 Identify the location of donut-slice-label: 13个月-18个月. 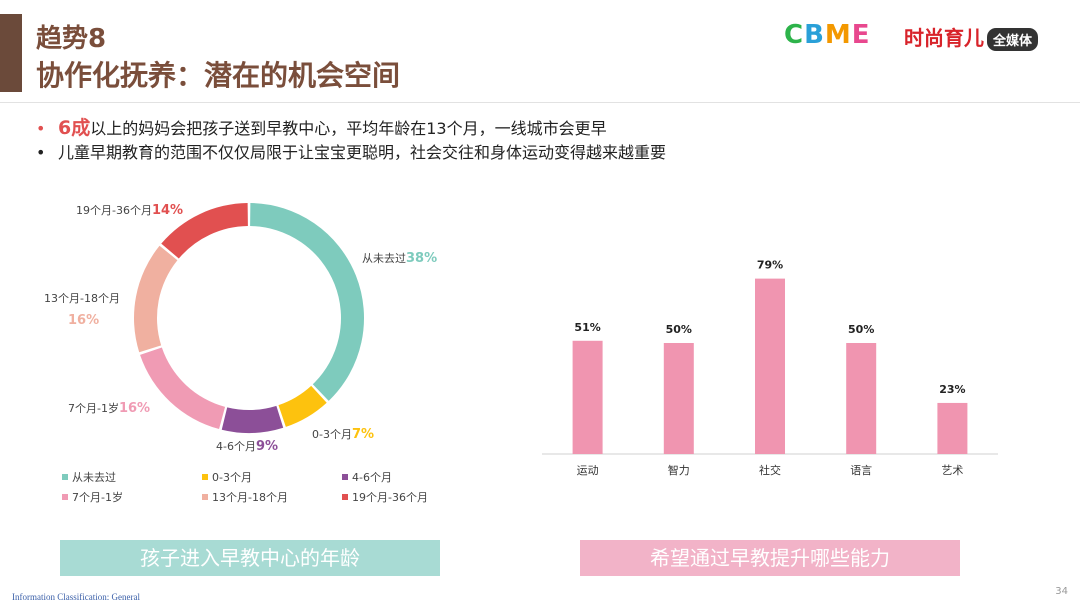
(82, 298).